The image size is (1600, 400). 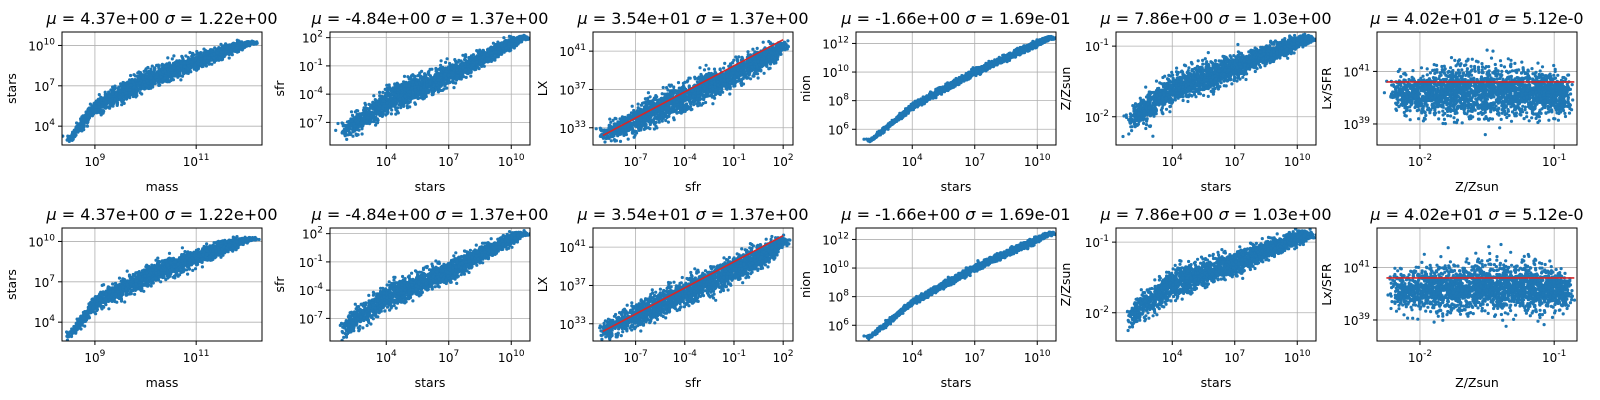 I want to click on y-tick-label: 107, so click(x=44, y=282).